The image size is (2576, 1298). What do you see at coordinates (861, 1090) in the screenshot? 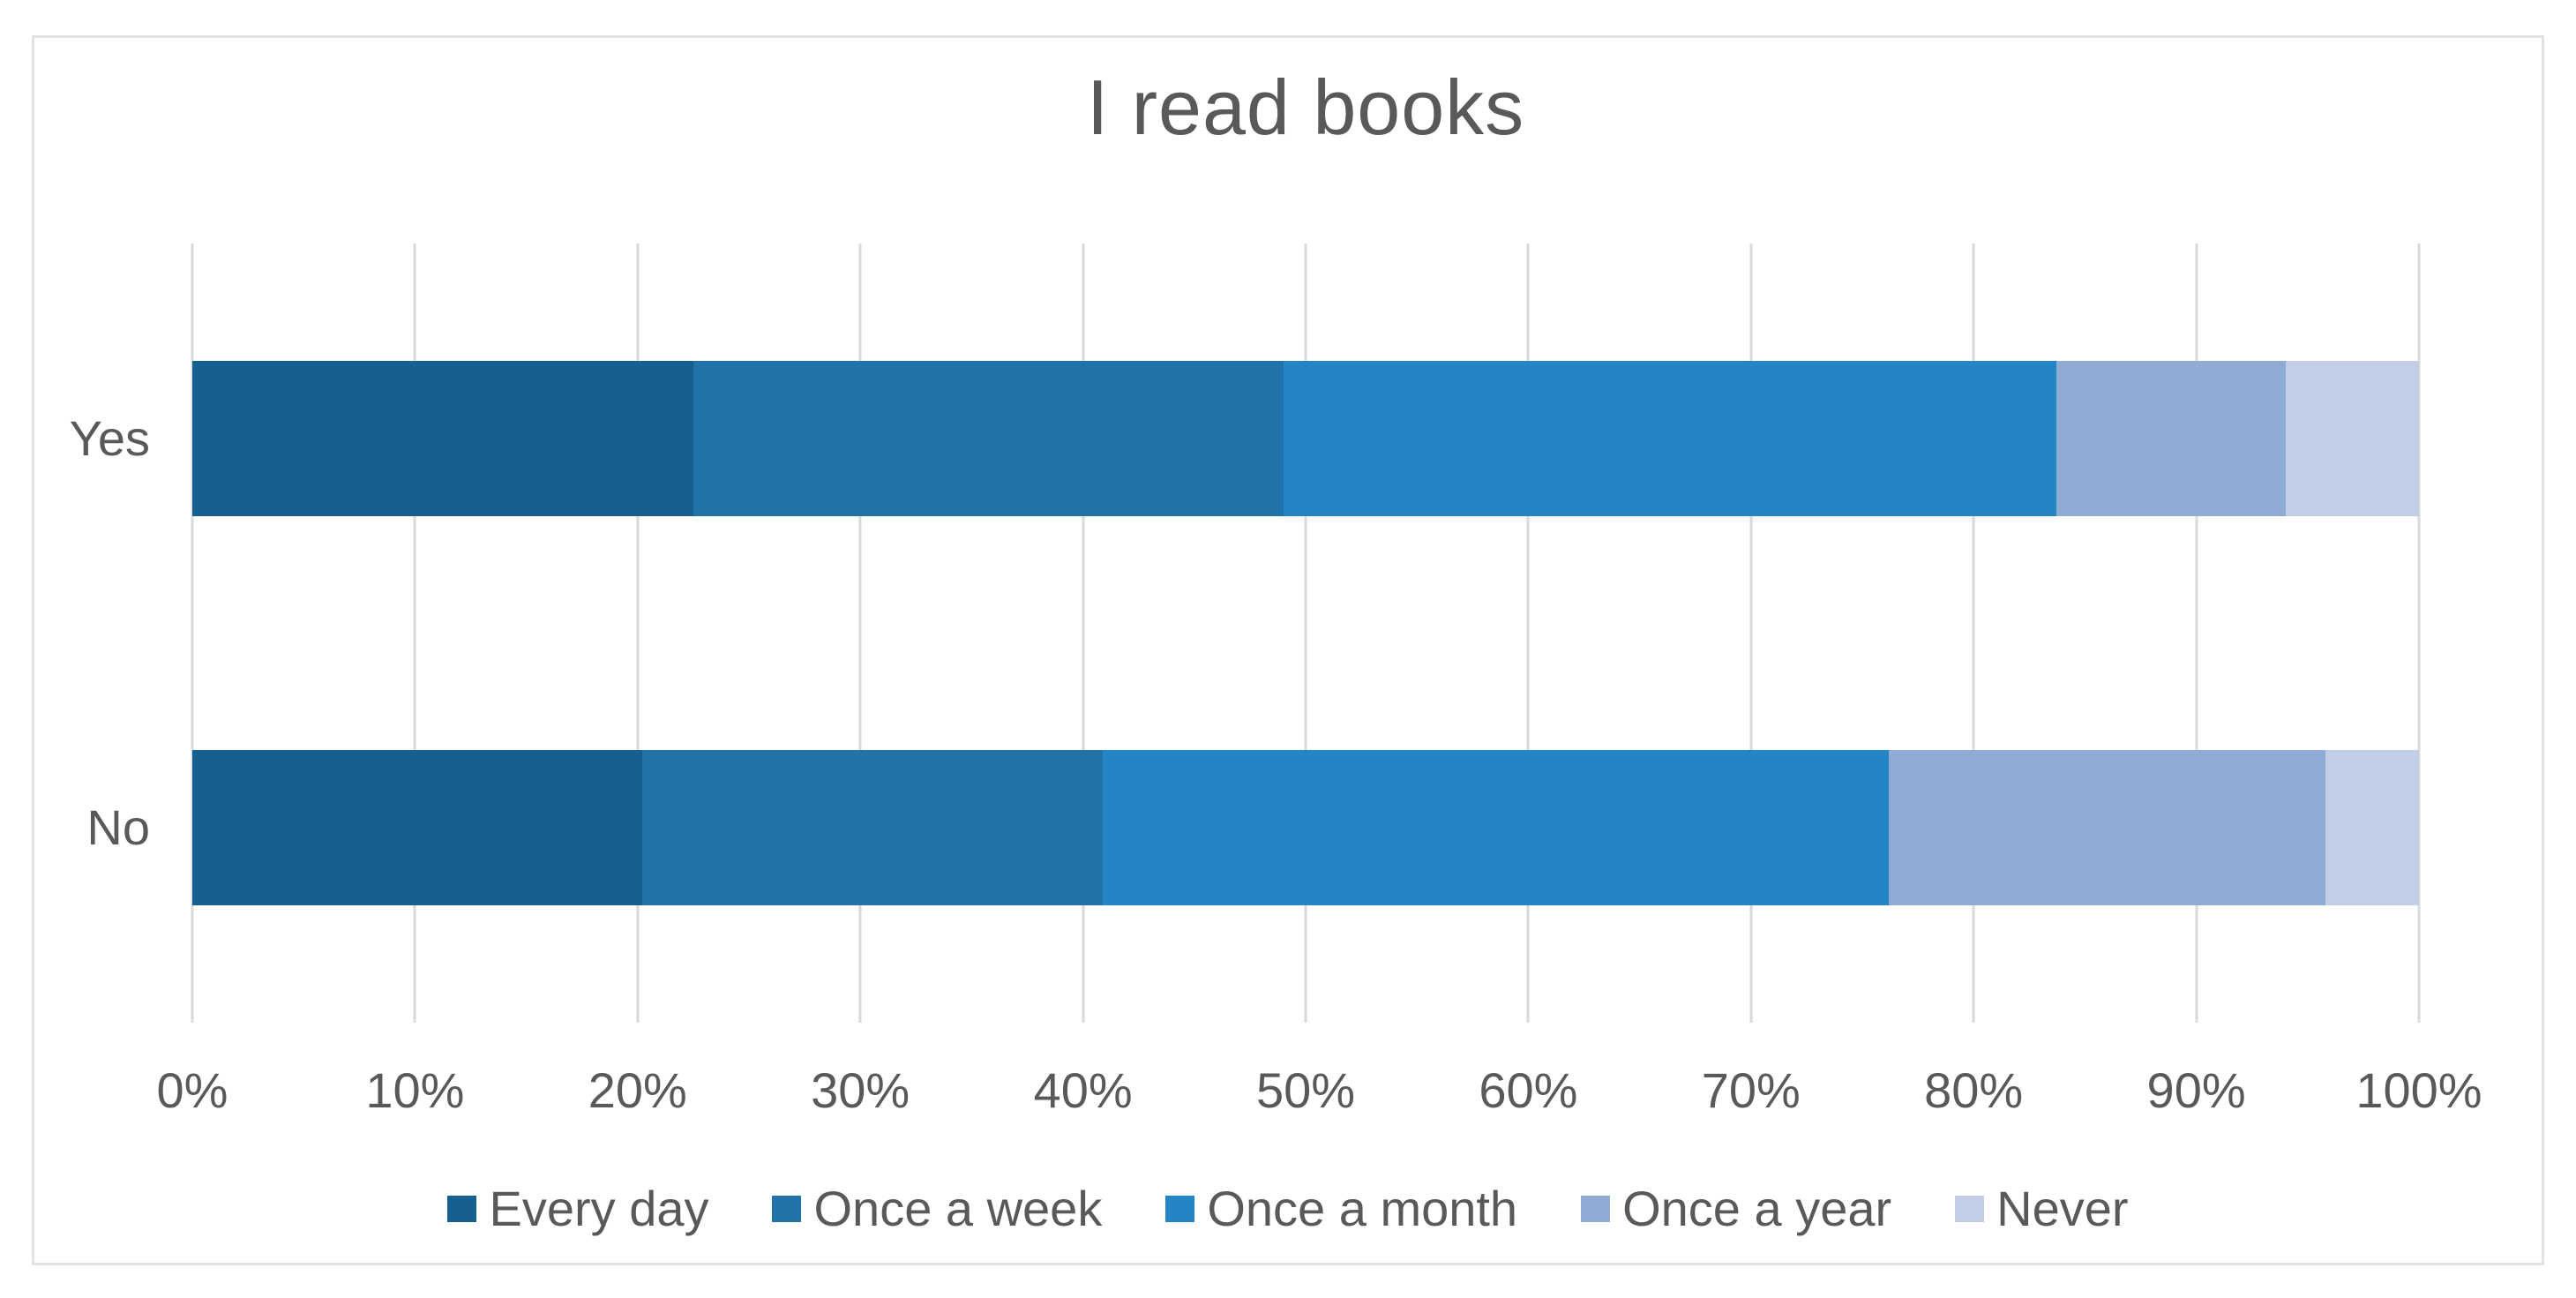
I see `x-tick-label: 30%` at bounding box center [861, 1090].